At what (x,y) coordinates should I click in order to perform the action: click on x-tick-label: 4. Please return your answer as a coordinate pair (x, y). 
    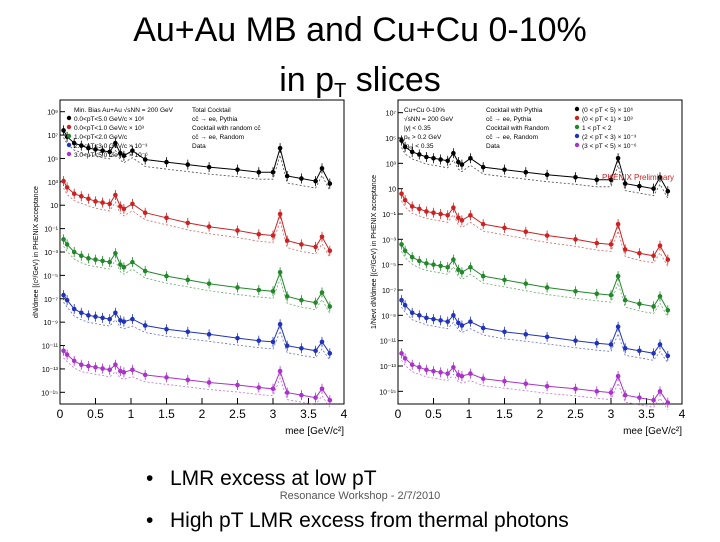
    Looking at the image, I should click on (682, 414).